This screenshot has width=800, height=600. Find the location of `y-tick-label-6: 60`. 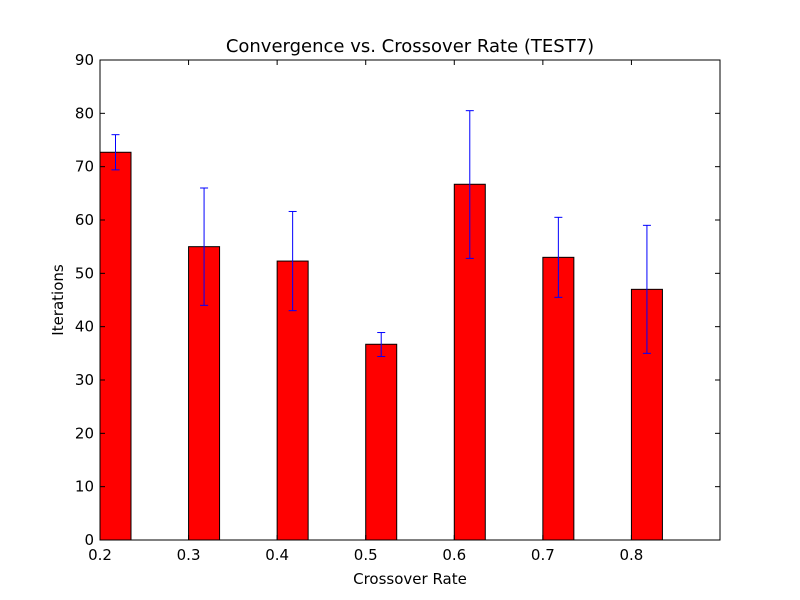

y-tick-label-6: 60 is located at coordinates (84, 220).